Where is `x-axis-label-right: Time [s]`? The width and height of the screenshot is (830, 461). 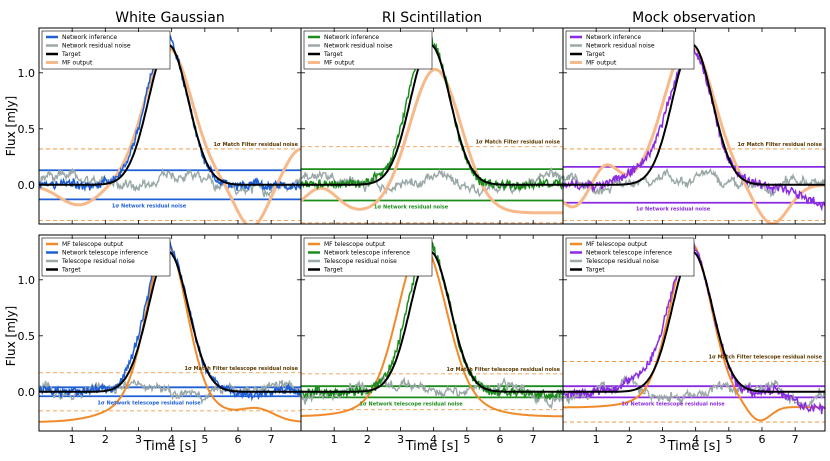 x-axis-label-right: Time [s] is located at coordinates (694, 446).